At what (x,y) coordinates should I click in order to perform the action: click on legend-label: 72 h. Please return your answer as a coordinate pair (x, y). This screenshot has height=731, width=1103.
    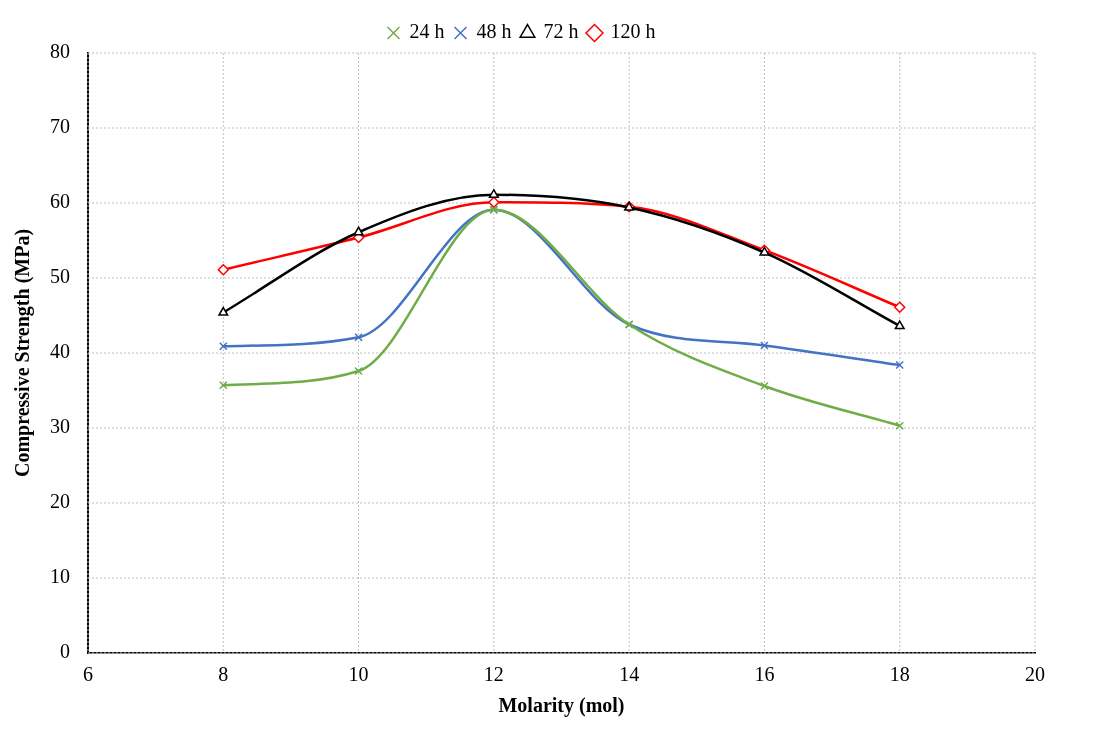
    Looking at the image, I should click on (561, 31).